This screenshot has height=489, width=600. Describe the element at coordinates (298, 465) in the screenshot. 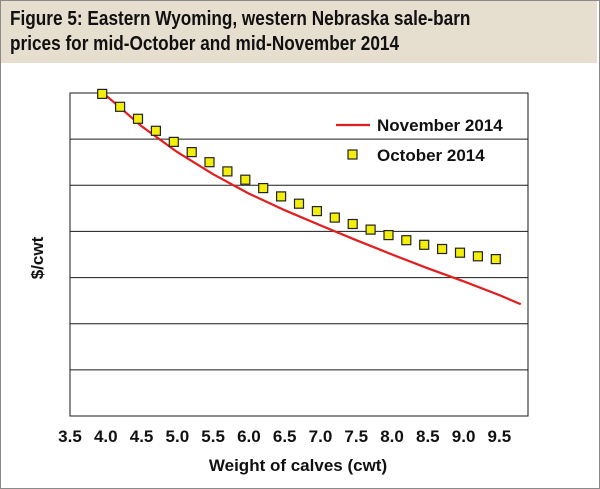

I see `x-axis-label: Weight of calves (cwt)` at that location.